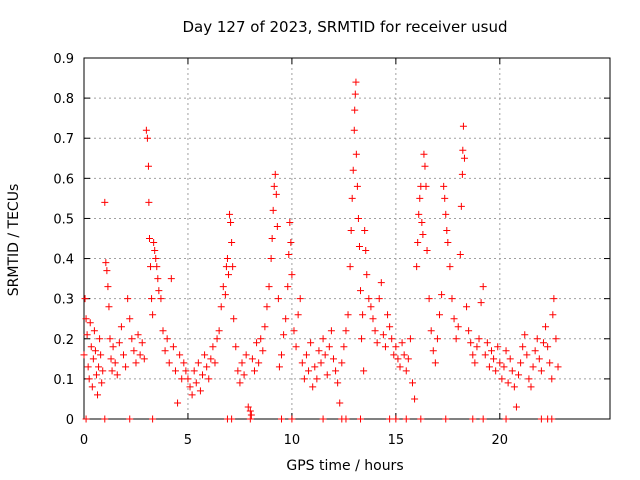 This screenshot has height=480, width=640. I want to click on x-tick-label: 20, so click(500, 440).